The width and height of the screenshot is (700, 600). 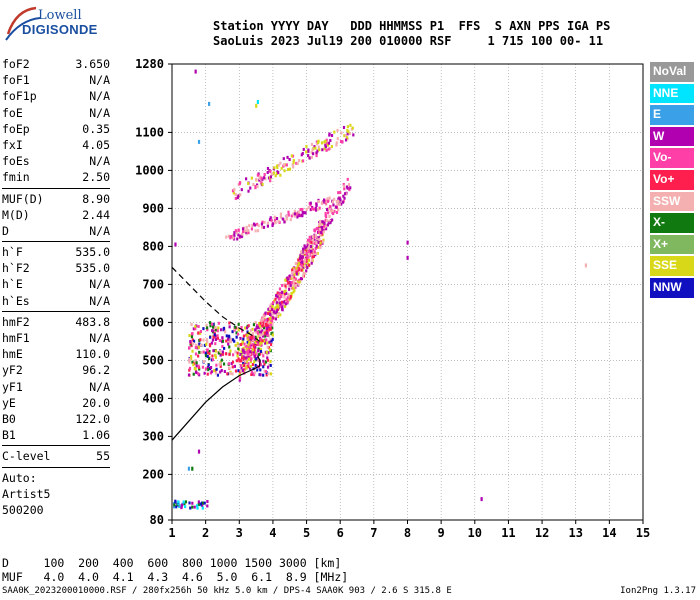 I want to click on param-label: h`Es, so click(x=16, y=300).